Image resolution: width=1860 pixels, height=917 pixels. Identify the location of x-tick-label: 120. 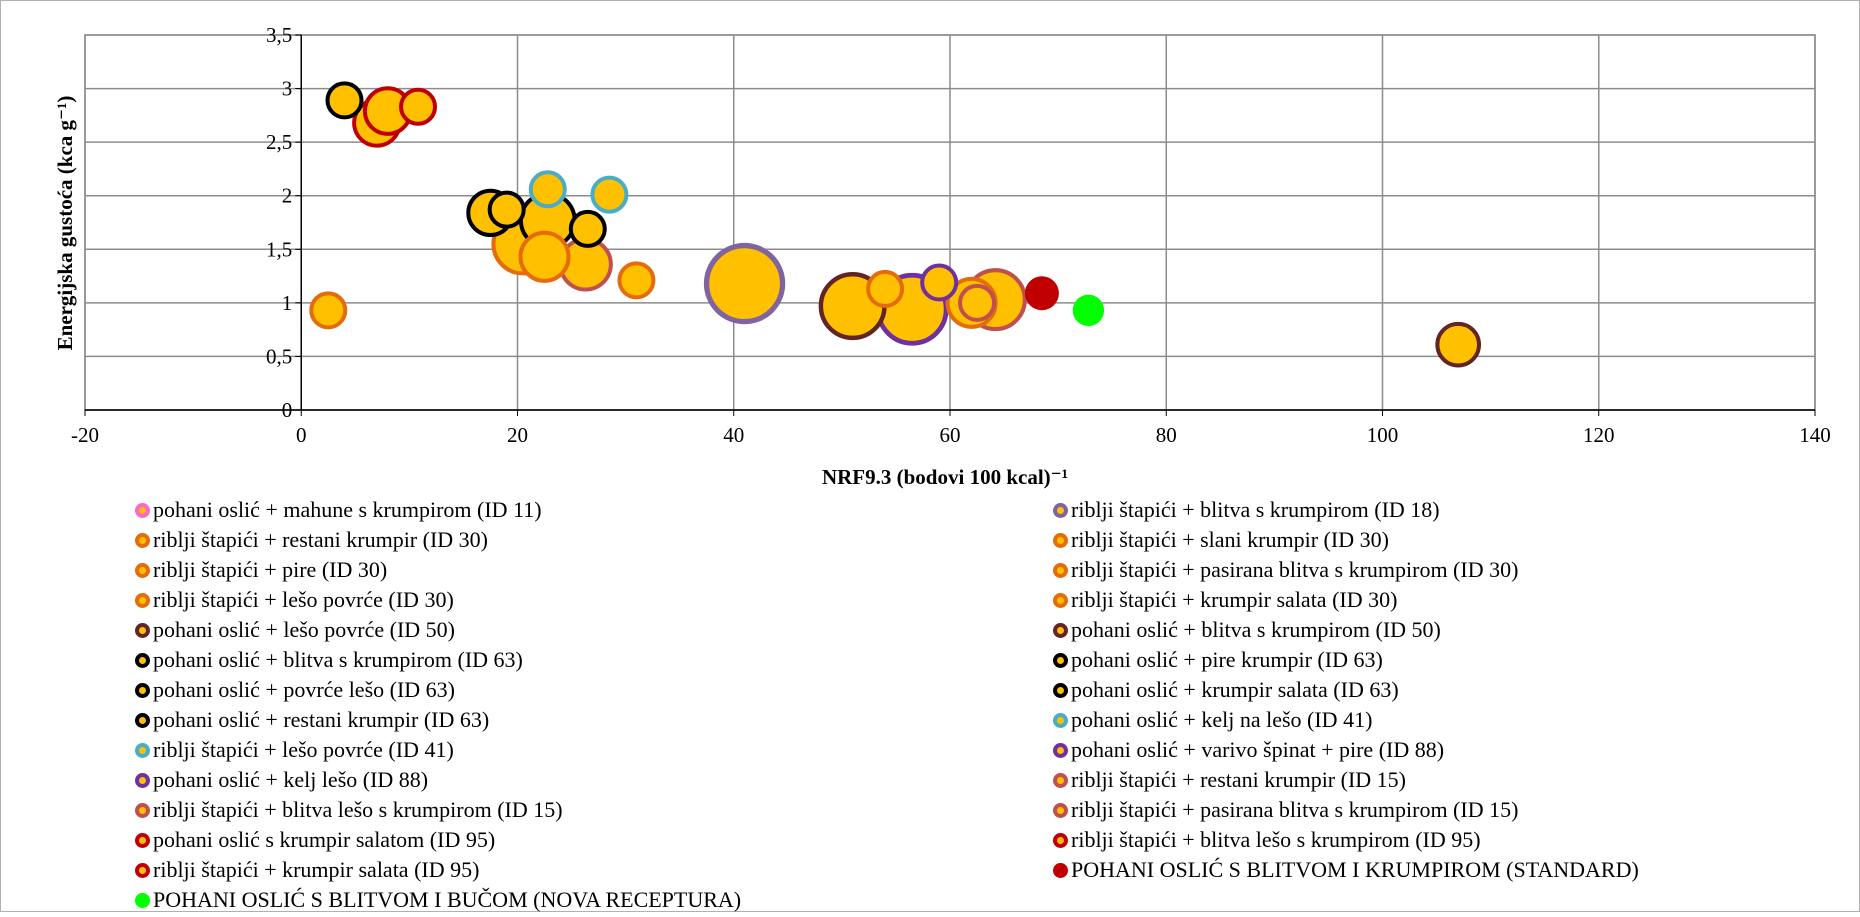
(1599, 435).